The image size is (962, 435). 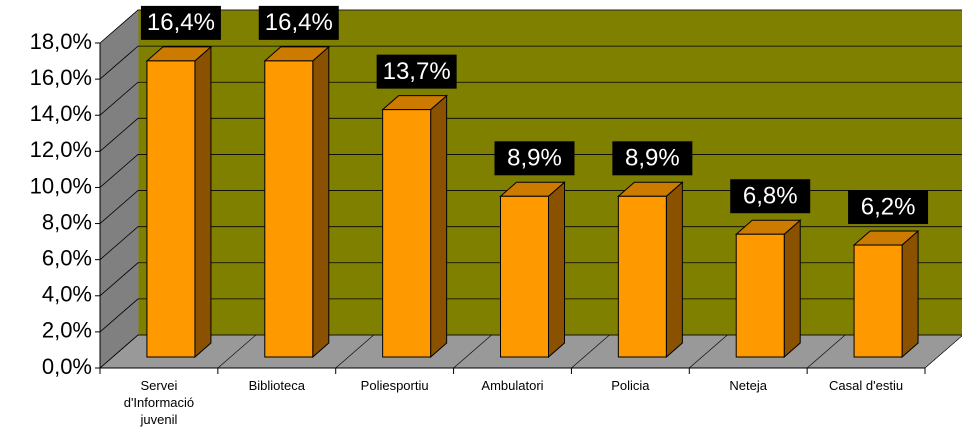 What do you see at coordinates (67, 221) in the screenshot?
I see `y-tick-label: 8,0%` at bounding box center [67, 221].